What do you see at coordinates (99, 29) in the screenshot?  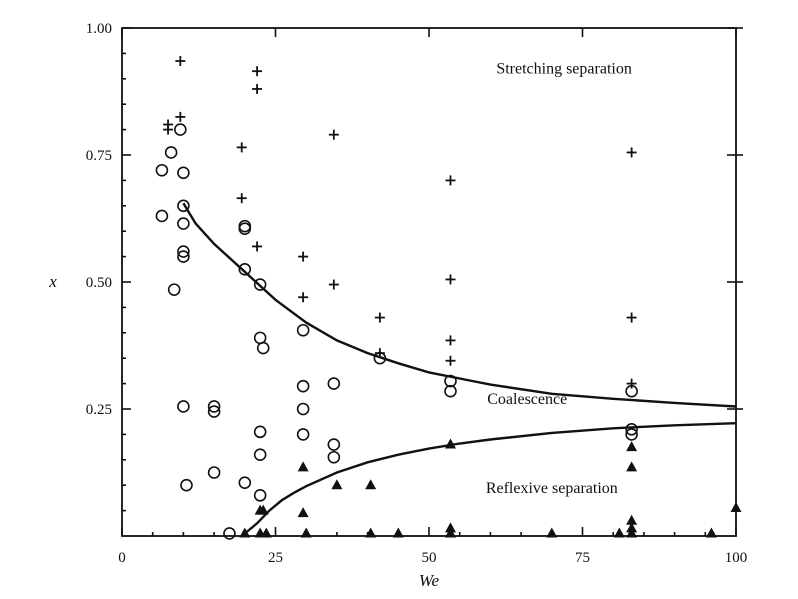 I see `y-tick-label: 1.00` at bounding box center [99, 29].